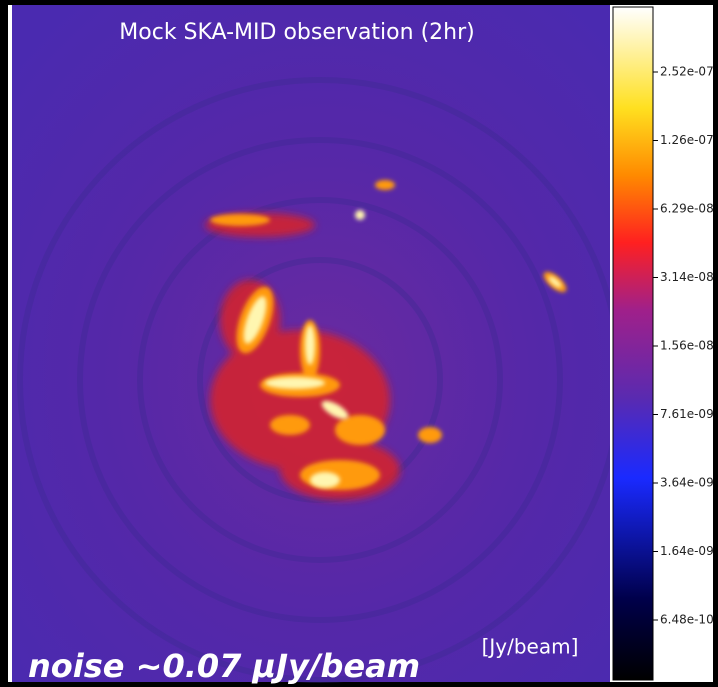  What do you see at coordinates (687, 551) in the screenshot?
I see `tick-label: 1.64e-09` at bounding box center [687, 551].